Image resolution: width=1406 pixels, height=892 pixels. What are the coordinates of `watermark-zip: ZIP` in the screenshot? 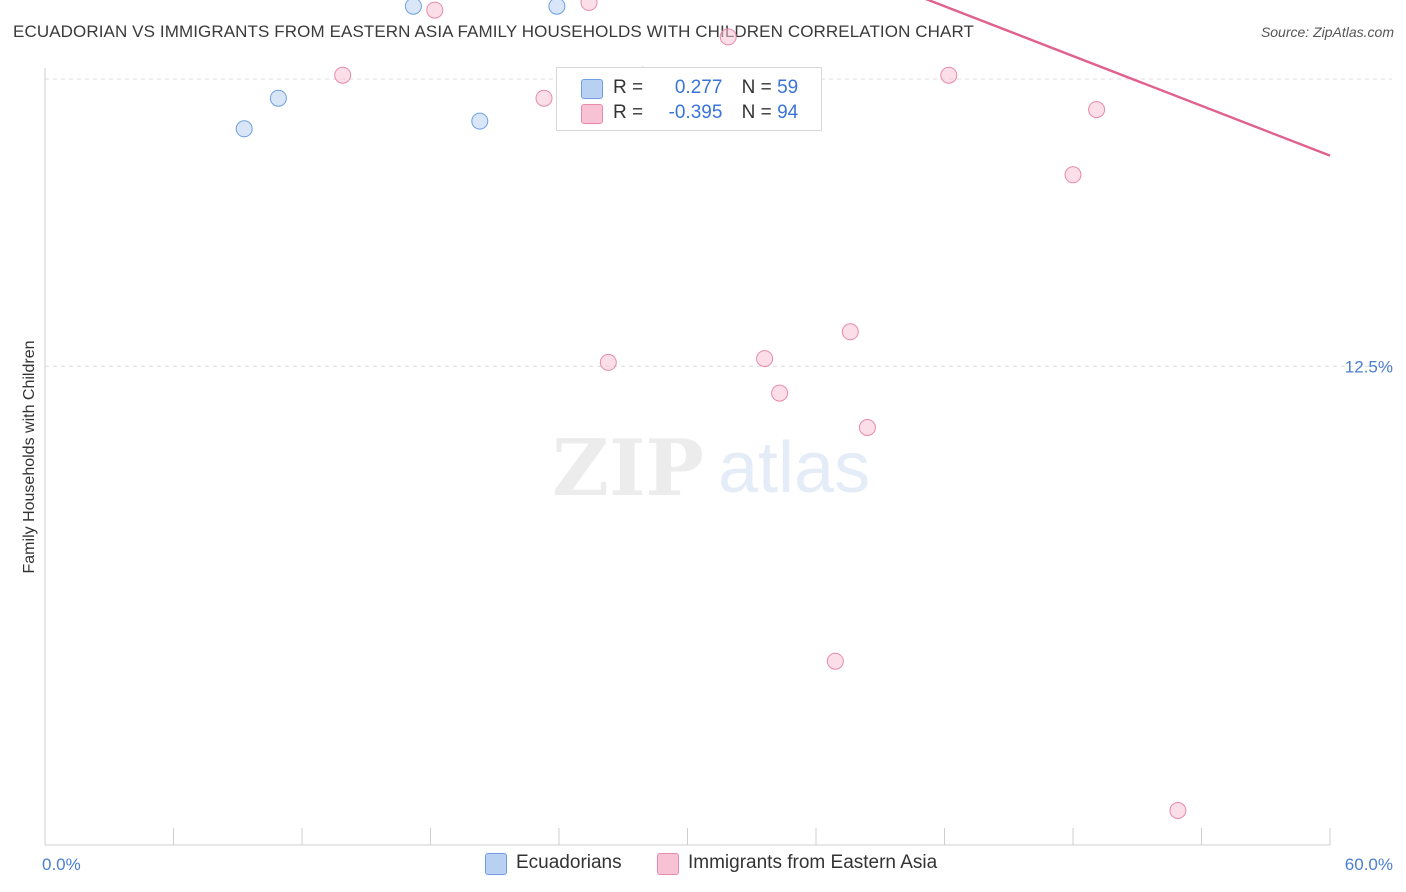 It's located at (628, 468).